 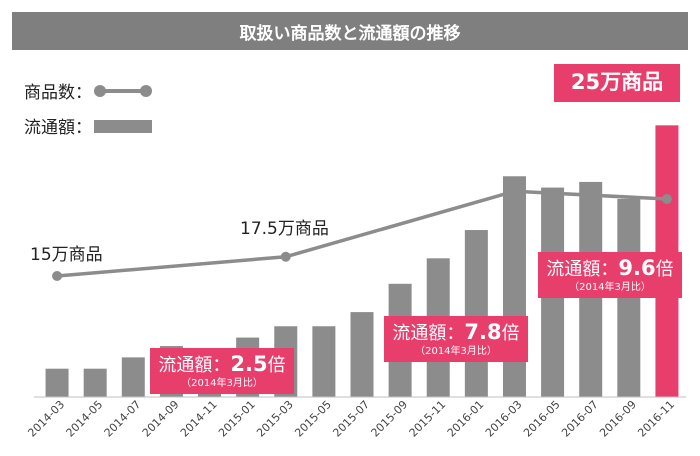 What do you see at coordinates (161, 419) in the screenshot?
I see `x-tick-label-2014-09: 2014-09` at bounding box center [161, 419].